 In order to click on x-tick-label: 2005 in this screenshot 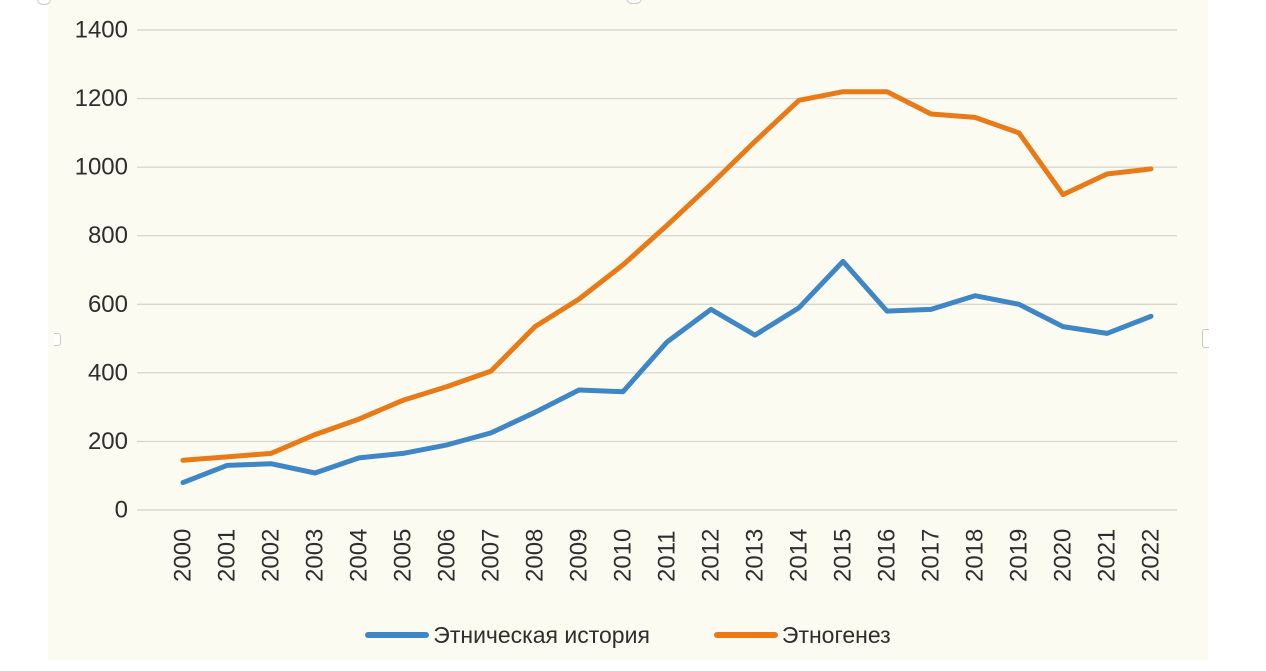, I will do `click(403, 555)`.